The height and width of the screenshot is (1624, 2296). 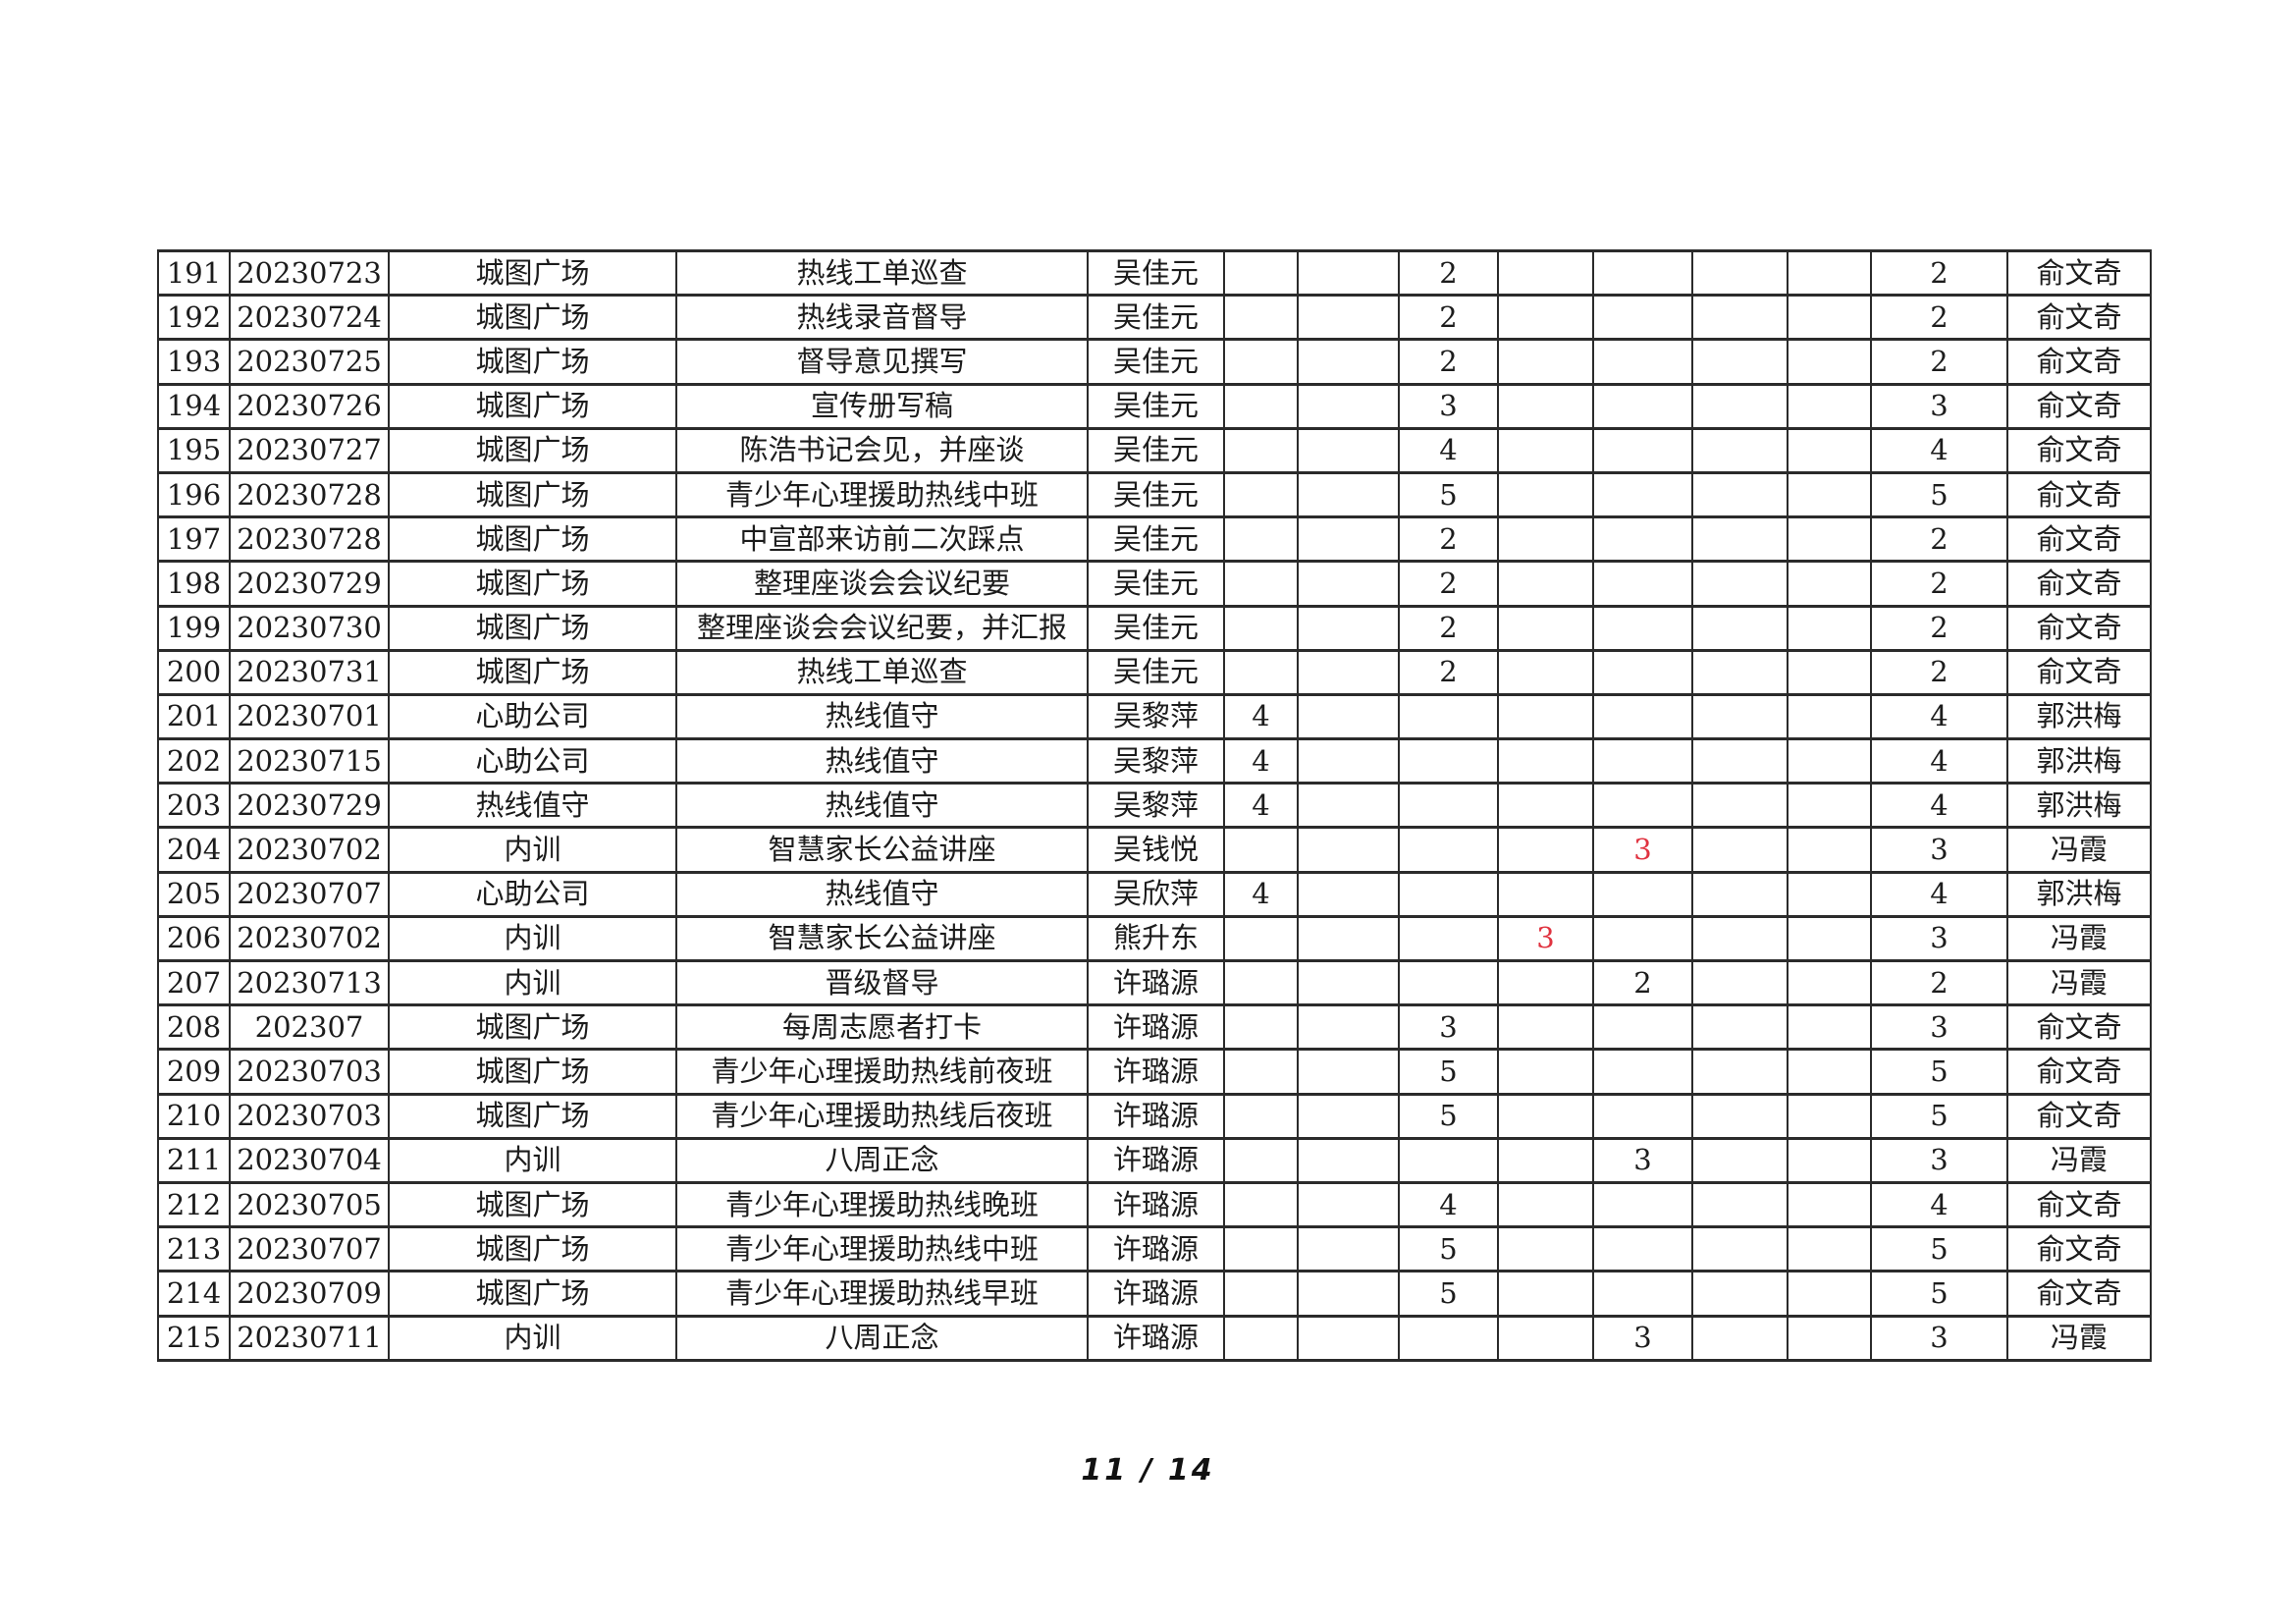 I want to click on cell-activity: 热线录音督导, so click(x=882, y=318).